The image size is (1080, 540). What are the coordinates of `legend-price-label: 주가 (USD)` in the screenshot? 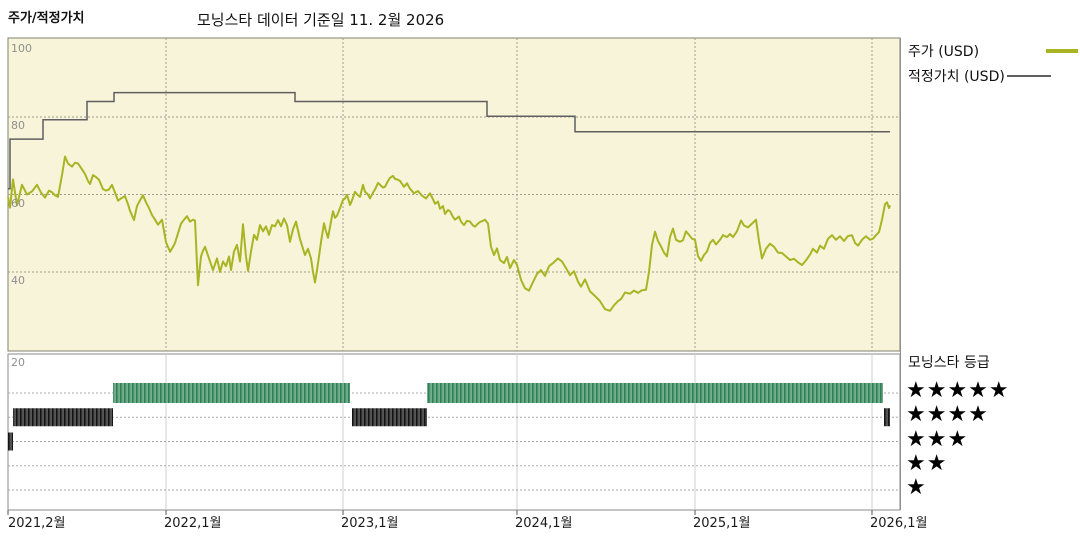 It's located at (944, 51).